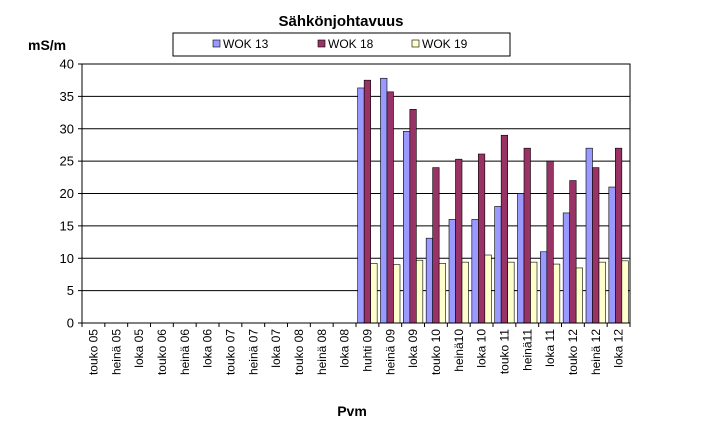 The image size is (709, 432). What do you see at coordinates (67, 64) in the screenshot?
I see `y-tick-label: 40` at bounding box center [67, 64].